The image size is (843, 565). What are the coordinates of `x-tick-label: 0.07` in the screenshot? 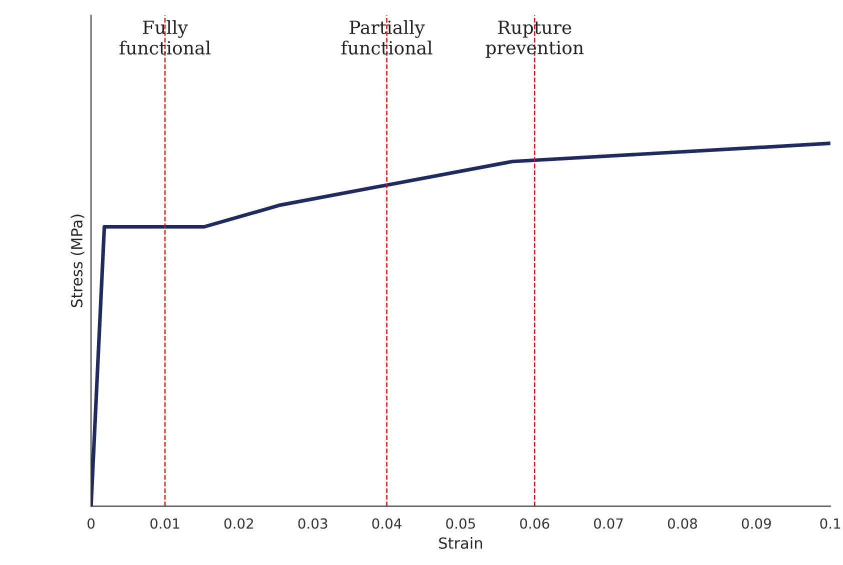 It's located at (608, 523).